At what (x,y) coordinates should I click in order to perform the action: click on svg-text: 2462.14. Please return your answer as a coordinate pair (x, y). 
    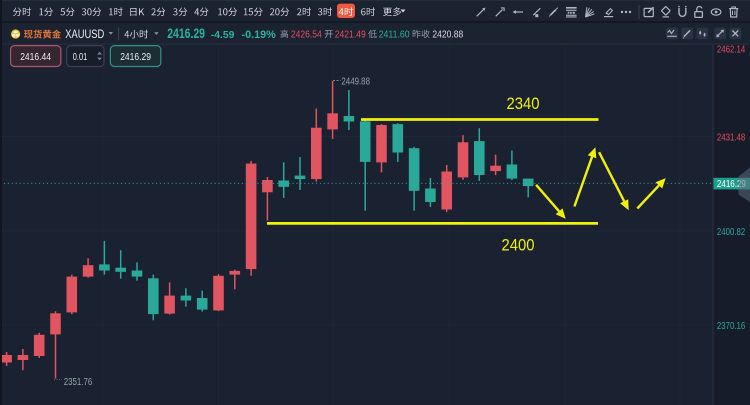
    Looking at the image, I should click on (731, 50).